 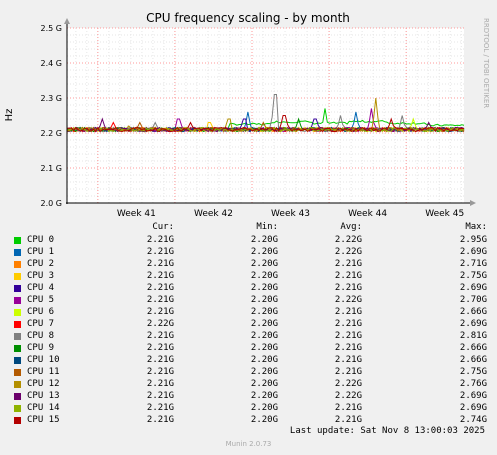 I want to click on legend-row: CPU 0 2.21G 2.20G 2.22G 2.95G, so click(x=248, y=241).